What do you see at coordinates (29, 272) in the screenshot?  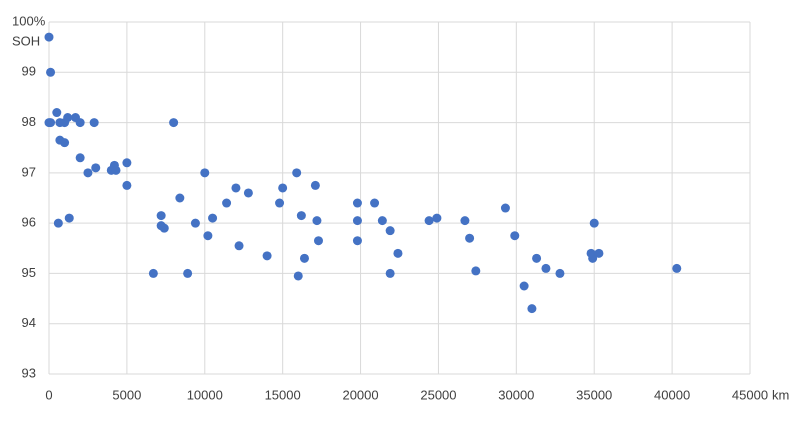 I see `y-tick-label: 95` at bounding box center [29, 272].